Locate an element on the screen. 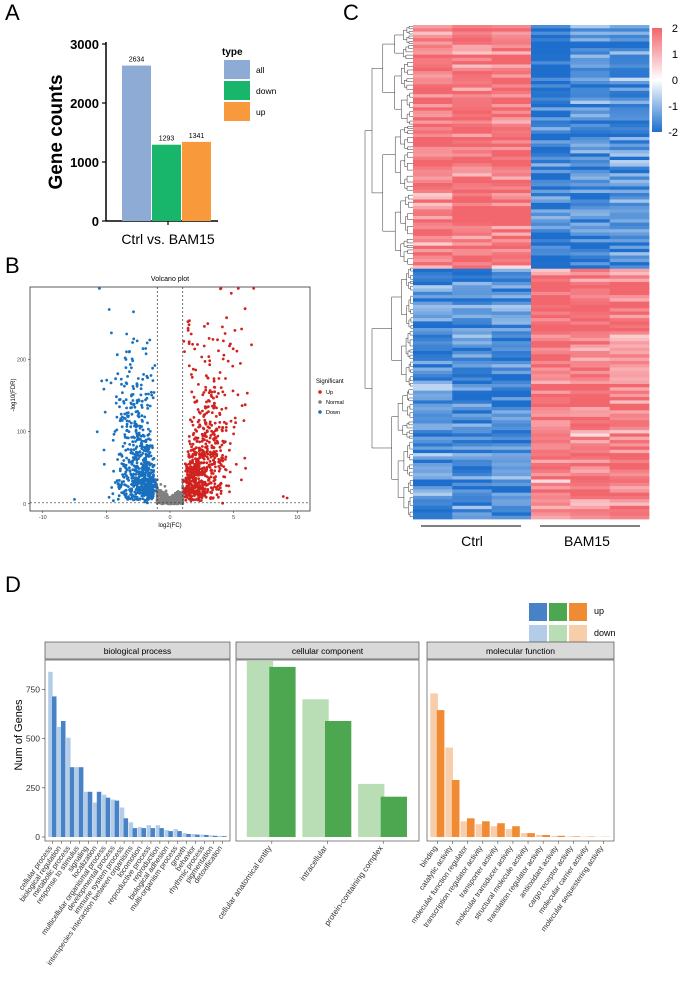 This screenshot has height=1007, width=685. c-scale-label: -2 is located at coordinates (673, 133).